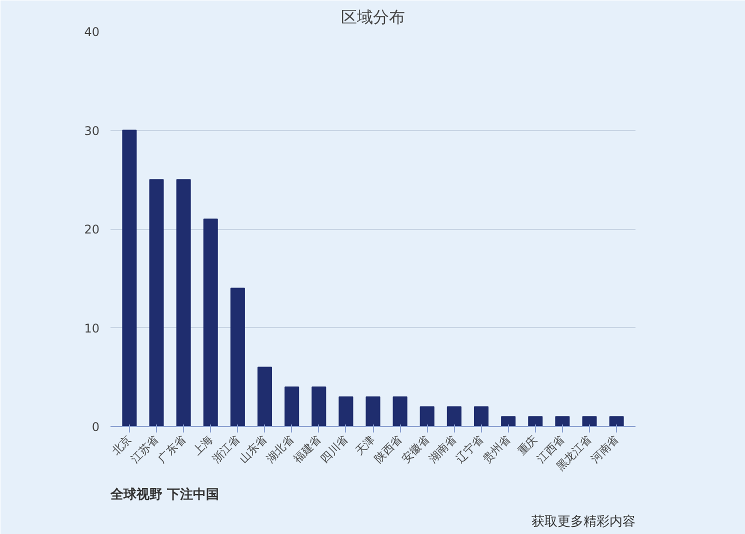 The height and width of the screenshot is (534, 745). I want to click on y-tick-label: 0, so click(96, 427).